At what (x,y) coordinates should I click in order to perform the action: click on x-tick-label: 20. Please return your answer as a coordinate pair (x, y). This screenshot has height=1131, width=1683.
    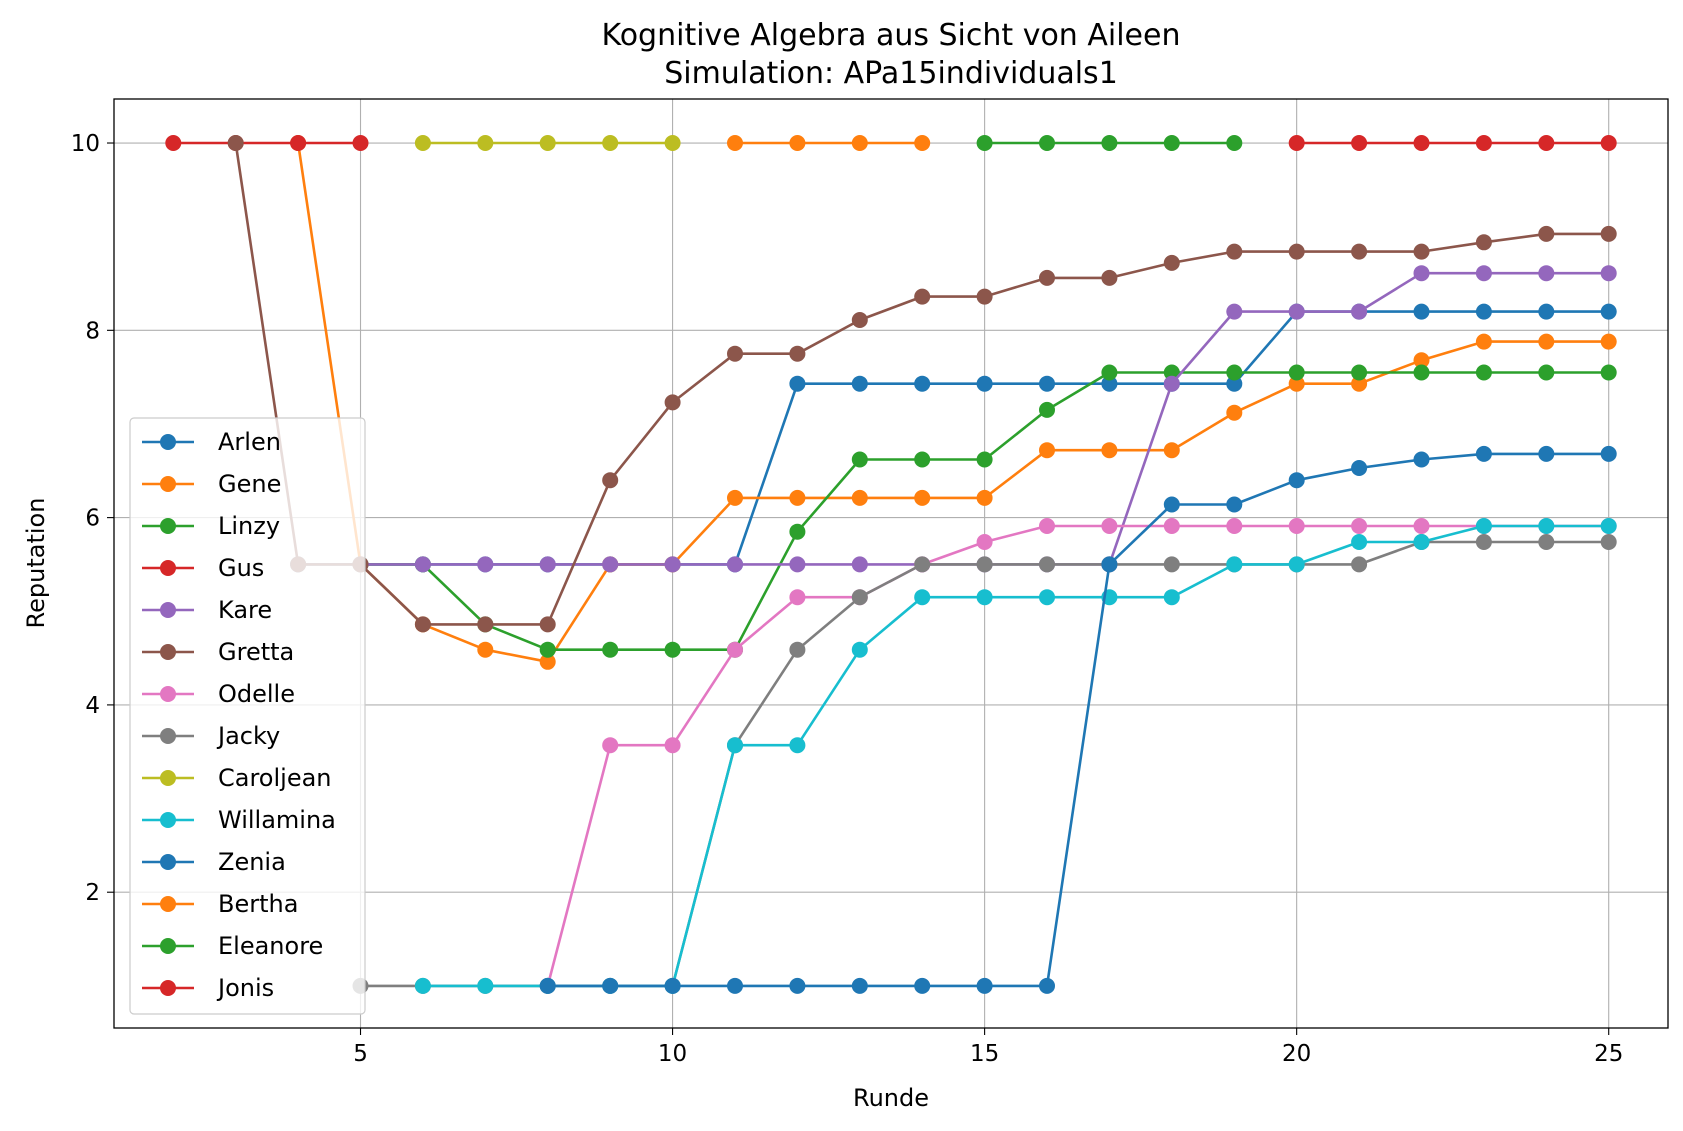
    Looking at the image, I should click on (1296, 1054).